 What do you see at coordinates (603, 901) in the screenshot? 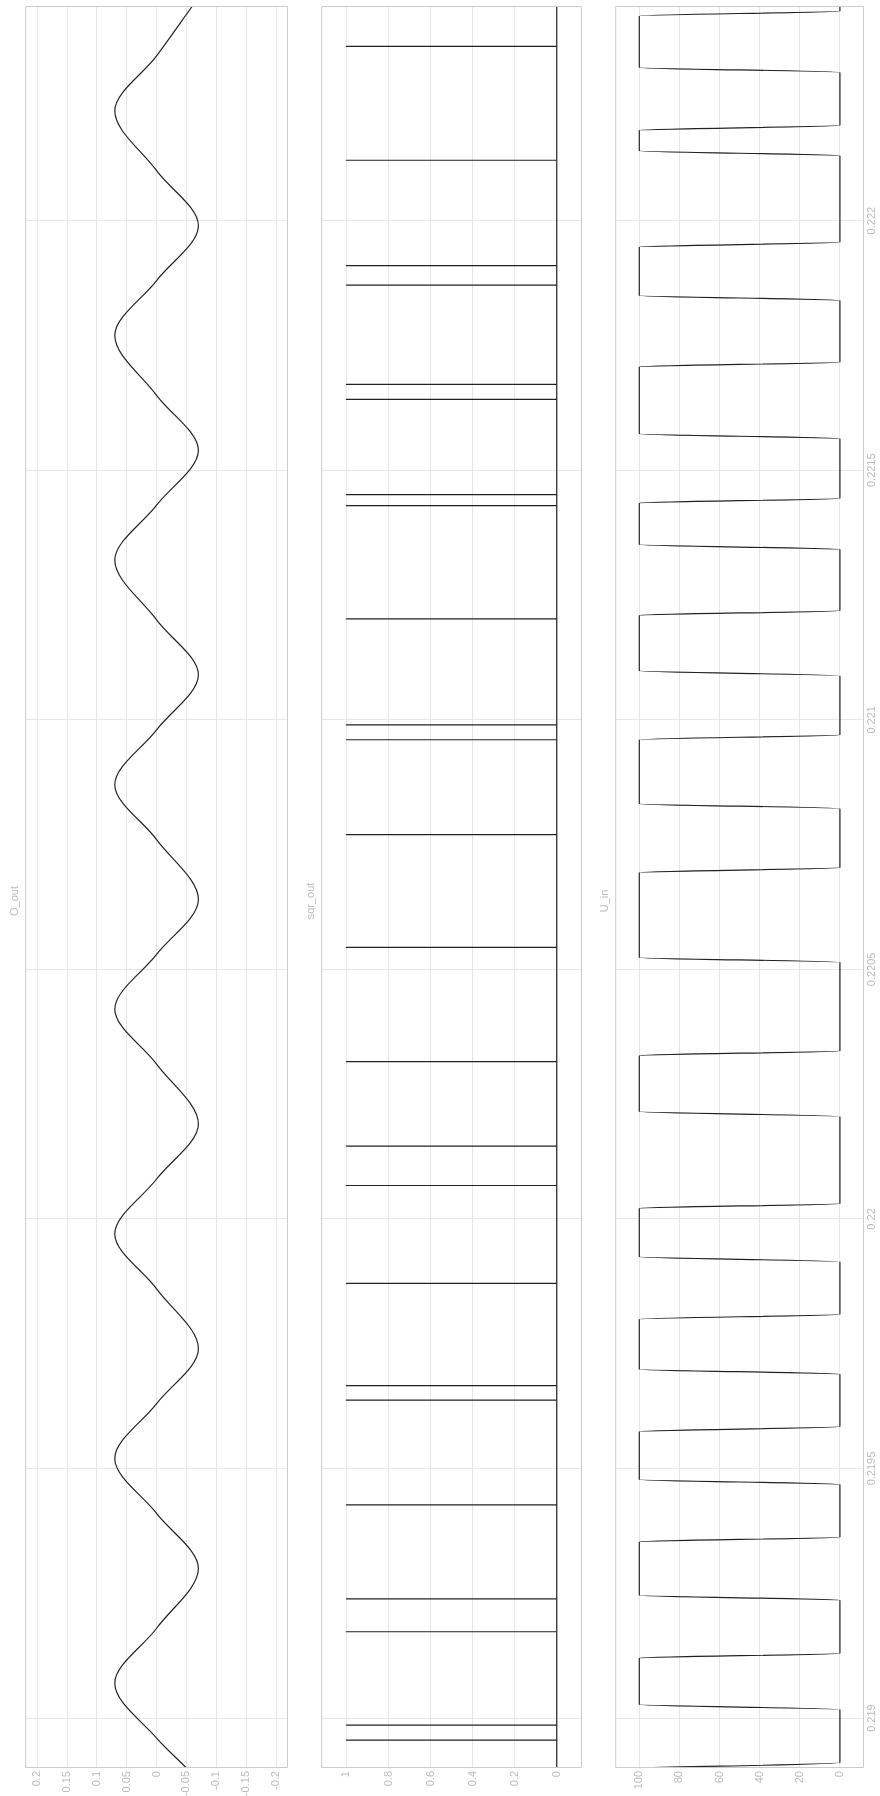
I see `text: U_in` at bounding box center [603, 901].